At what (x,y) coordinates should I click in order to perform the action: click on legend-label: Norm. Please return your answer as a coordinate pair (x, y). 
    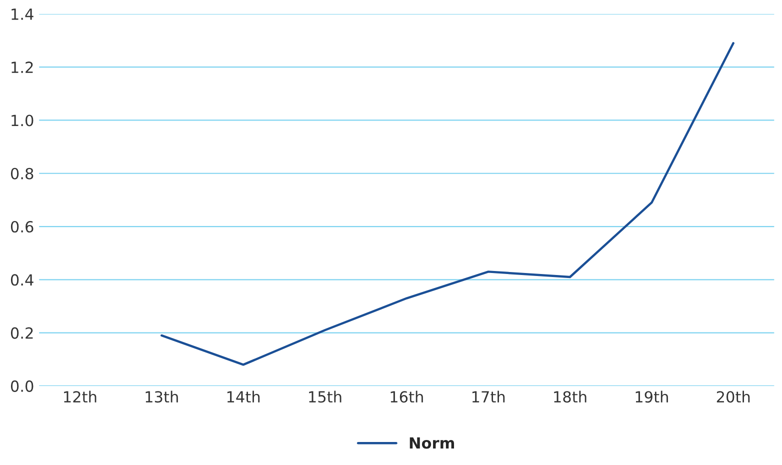
    Looking at the image, I should click on (432, 443).